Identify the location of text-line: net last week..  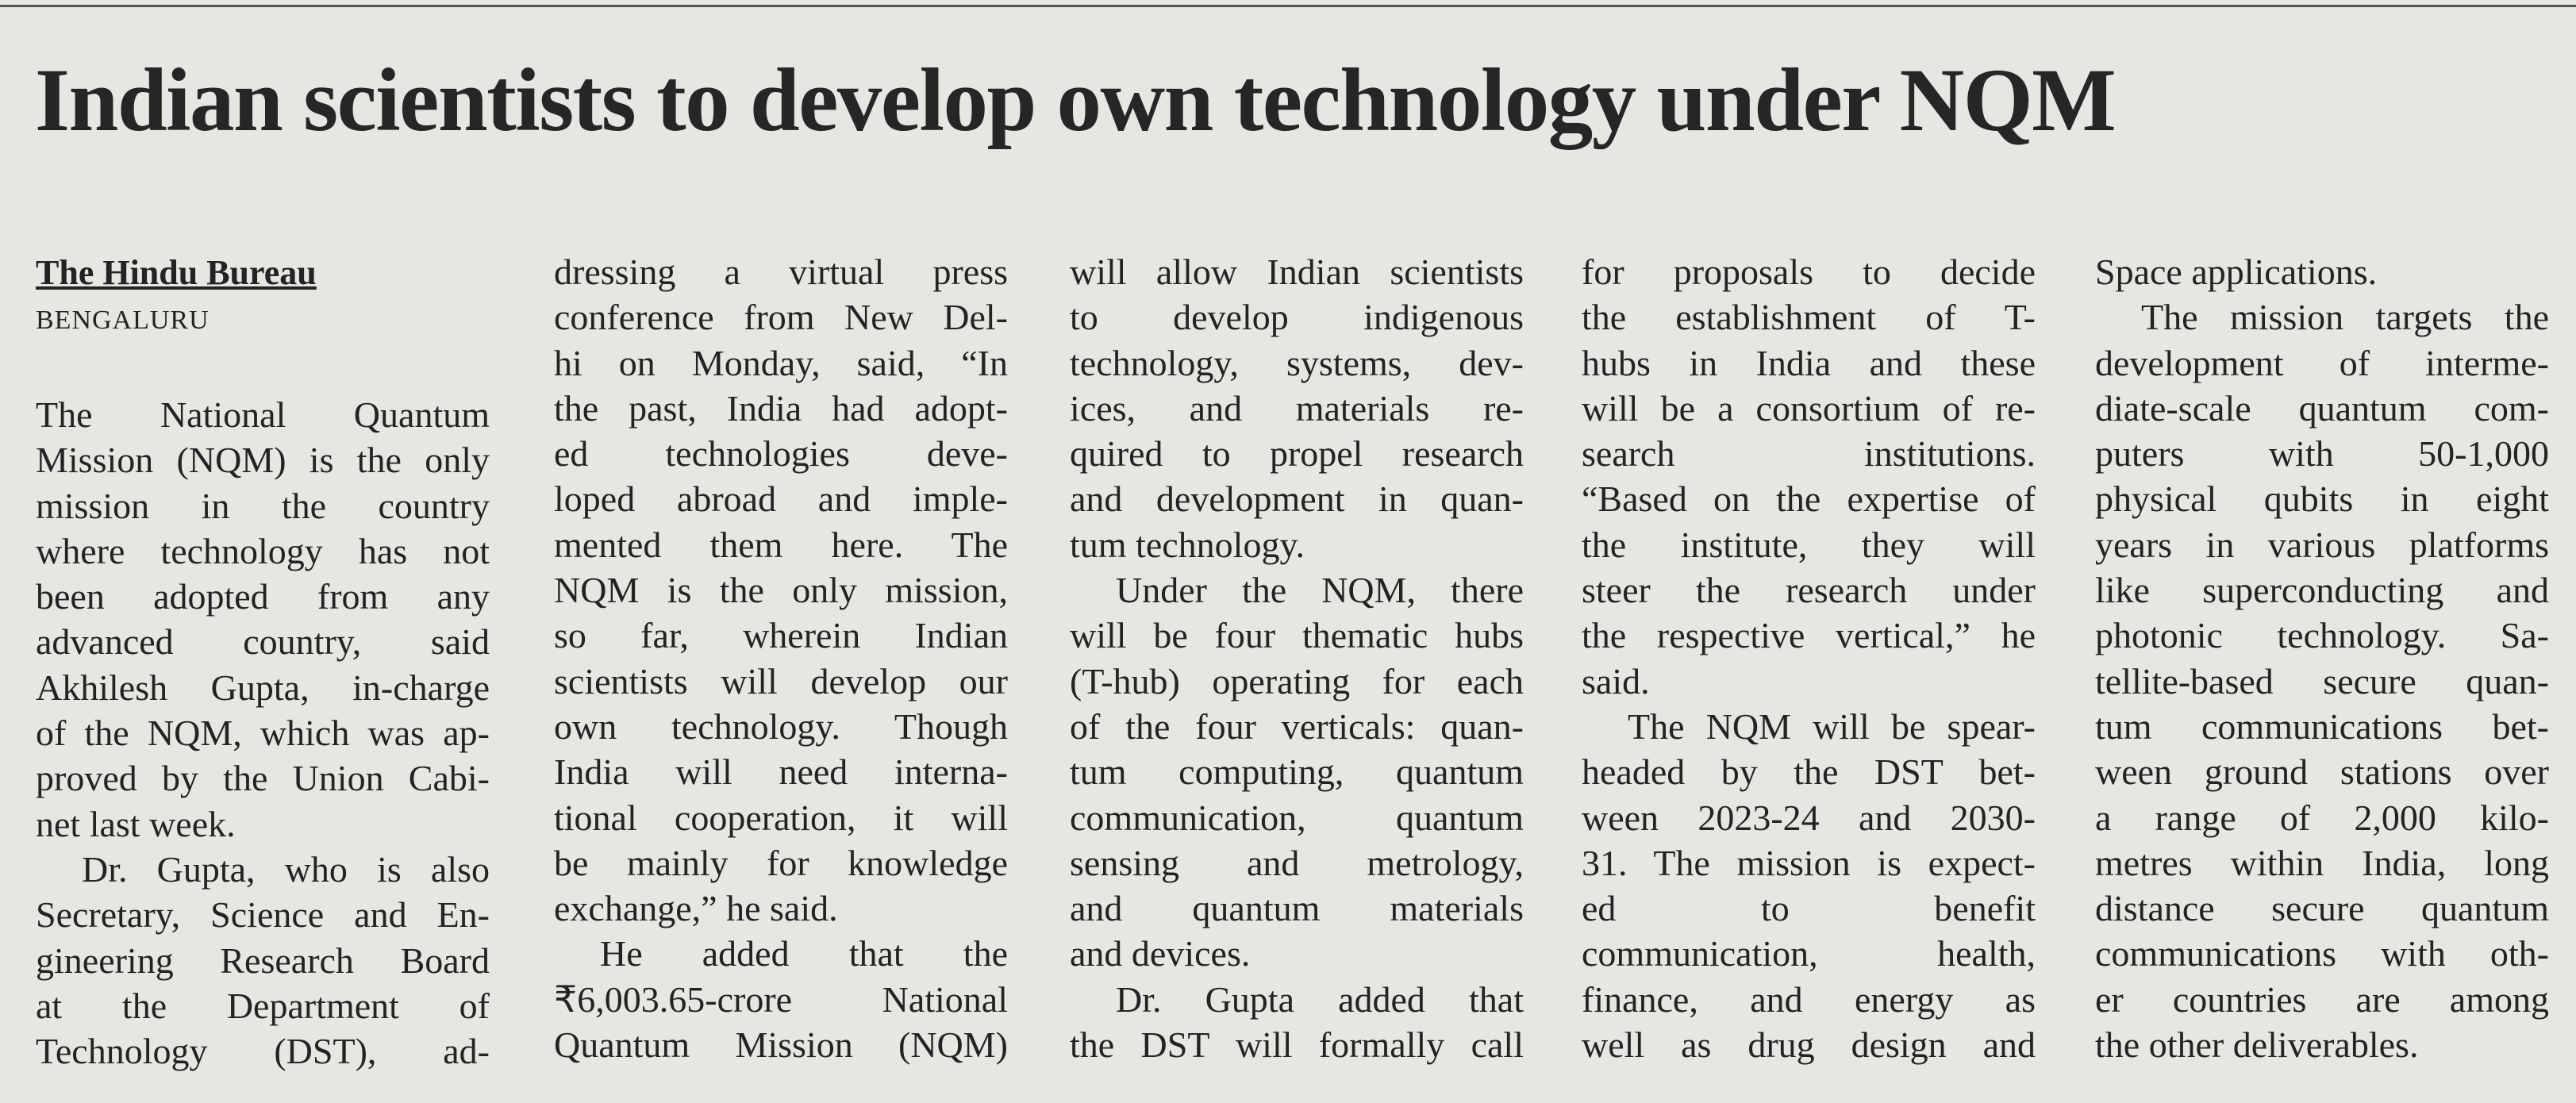
(136, 823).